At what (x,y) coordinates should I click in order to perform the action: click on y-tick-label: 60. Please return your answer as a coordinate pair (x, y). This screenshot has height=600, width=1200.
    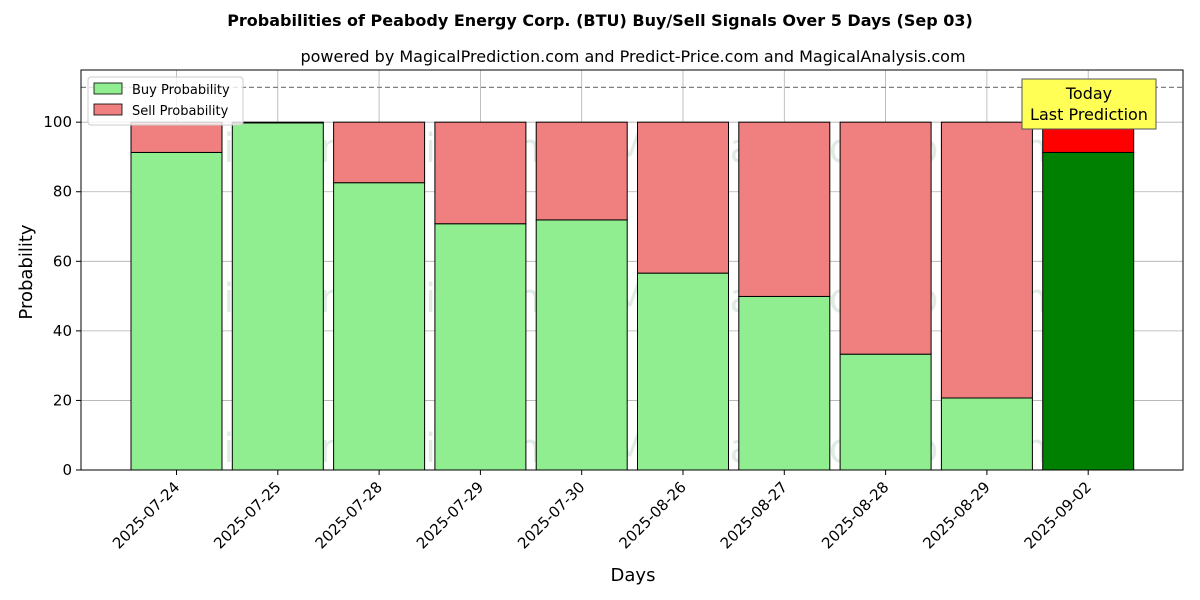
    Looking at the image, I should click on (62, 261).